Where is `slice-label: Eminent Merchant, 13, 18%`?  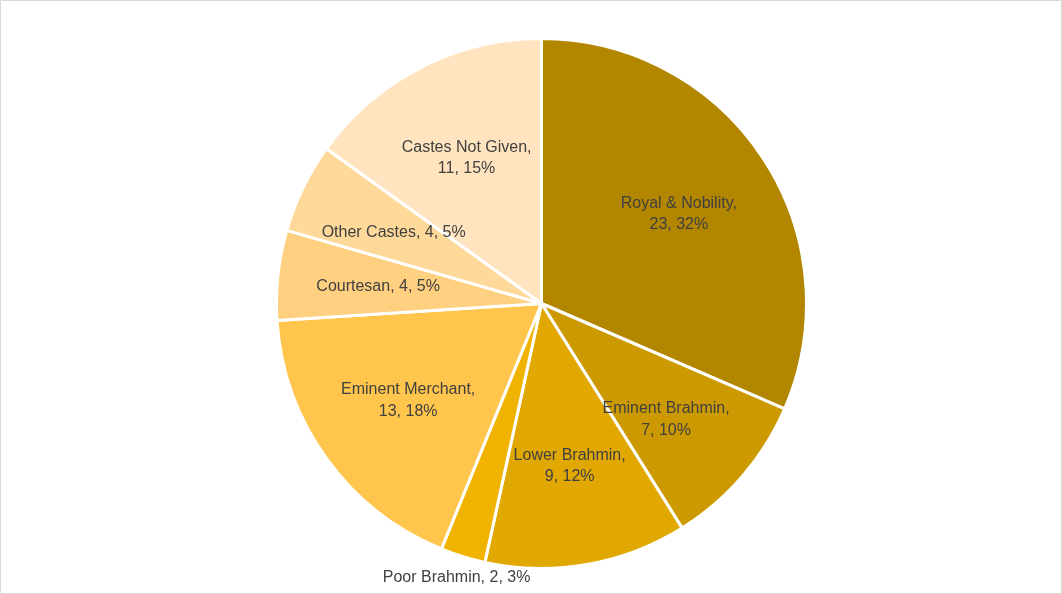
slice-label: Eminent Merchant, 13, 18% is located at coordinates (408, 399).